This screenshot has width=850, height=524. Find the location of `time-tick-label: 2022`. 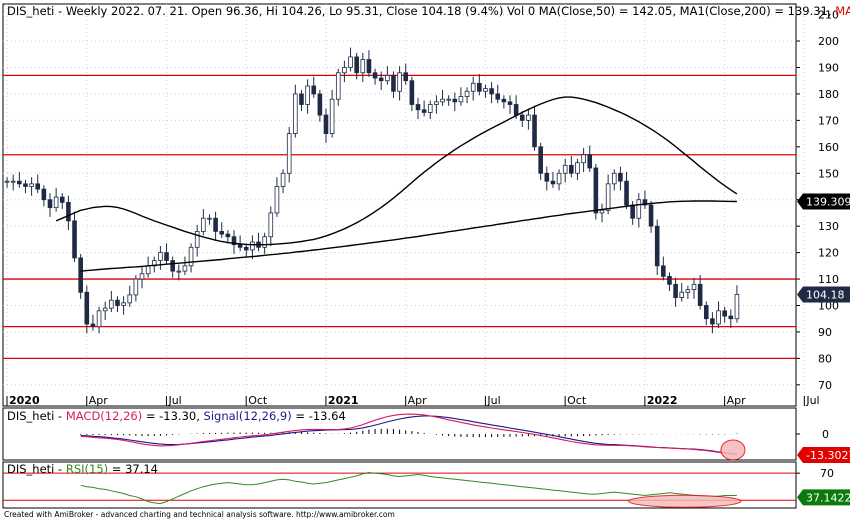

time-tick-label: 2022 is located at coordinates (662, 400).